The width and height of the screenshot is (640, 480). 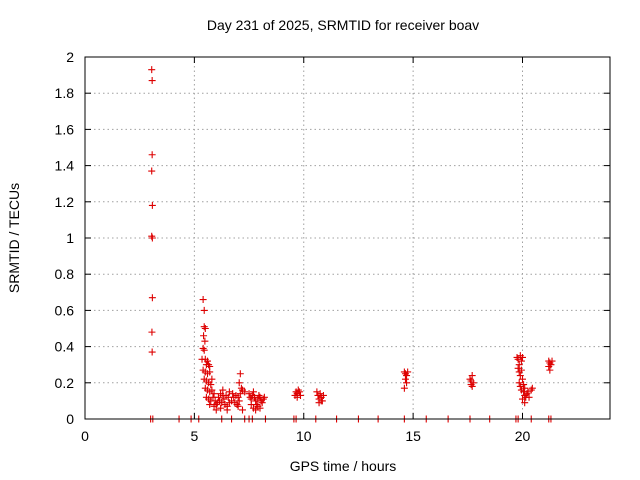 I want to click on y-tick-label: 0.4, so click(x=65, y=347).